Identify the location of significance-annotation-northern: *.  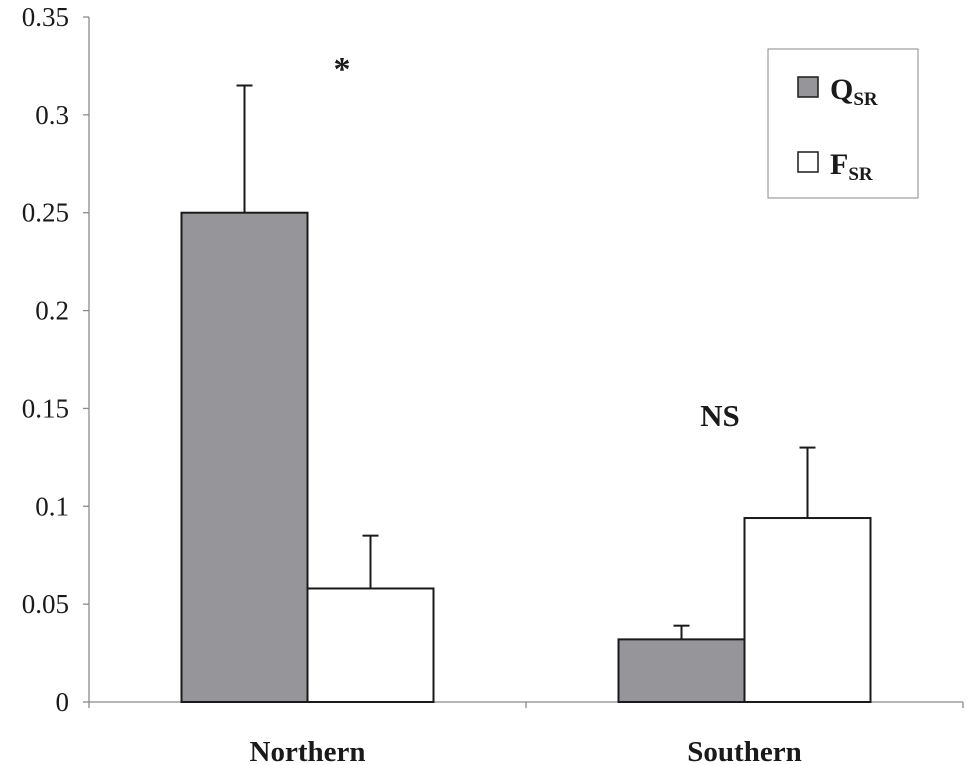
(342, 69).